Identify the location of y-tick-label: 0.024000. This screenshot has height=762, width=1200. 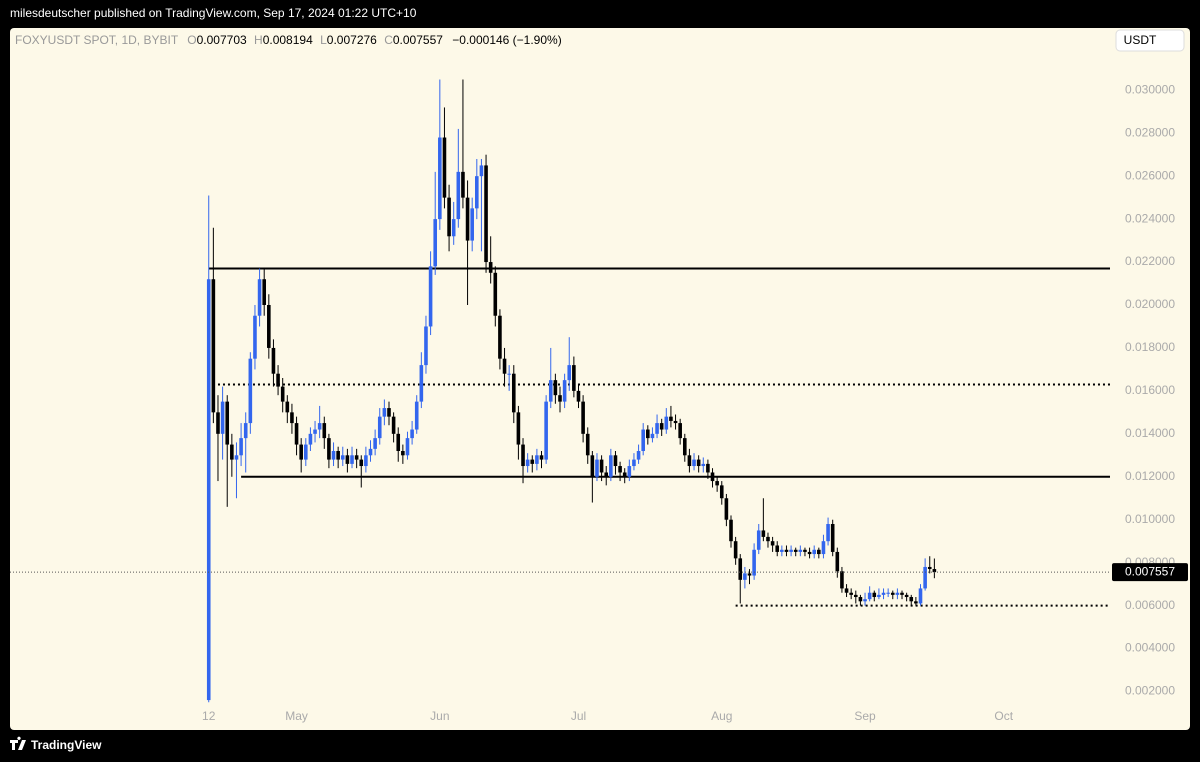
(1150, 218).